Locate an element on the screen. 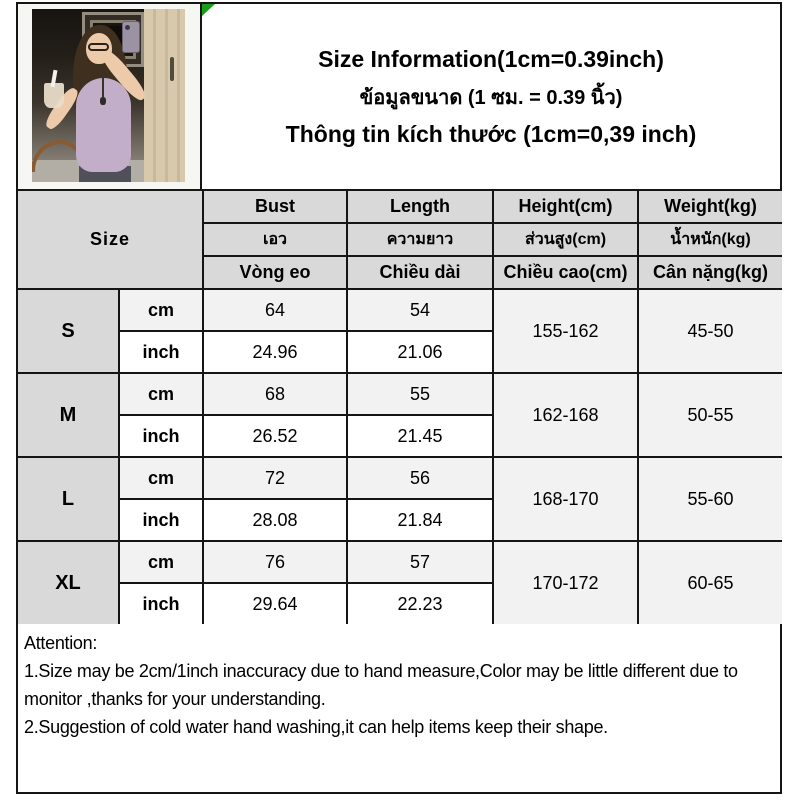 Image resolution: width=800 pixels, height=800 pixels. drink-cup is located at coordinates (54, 95).